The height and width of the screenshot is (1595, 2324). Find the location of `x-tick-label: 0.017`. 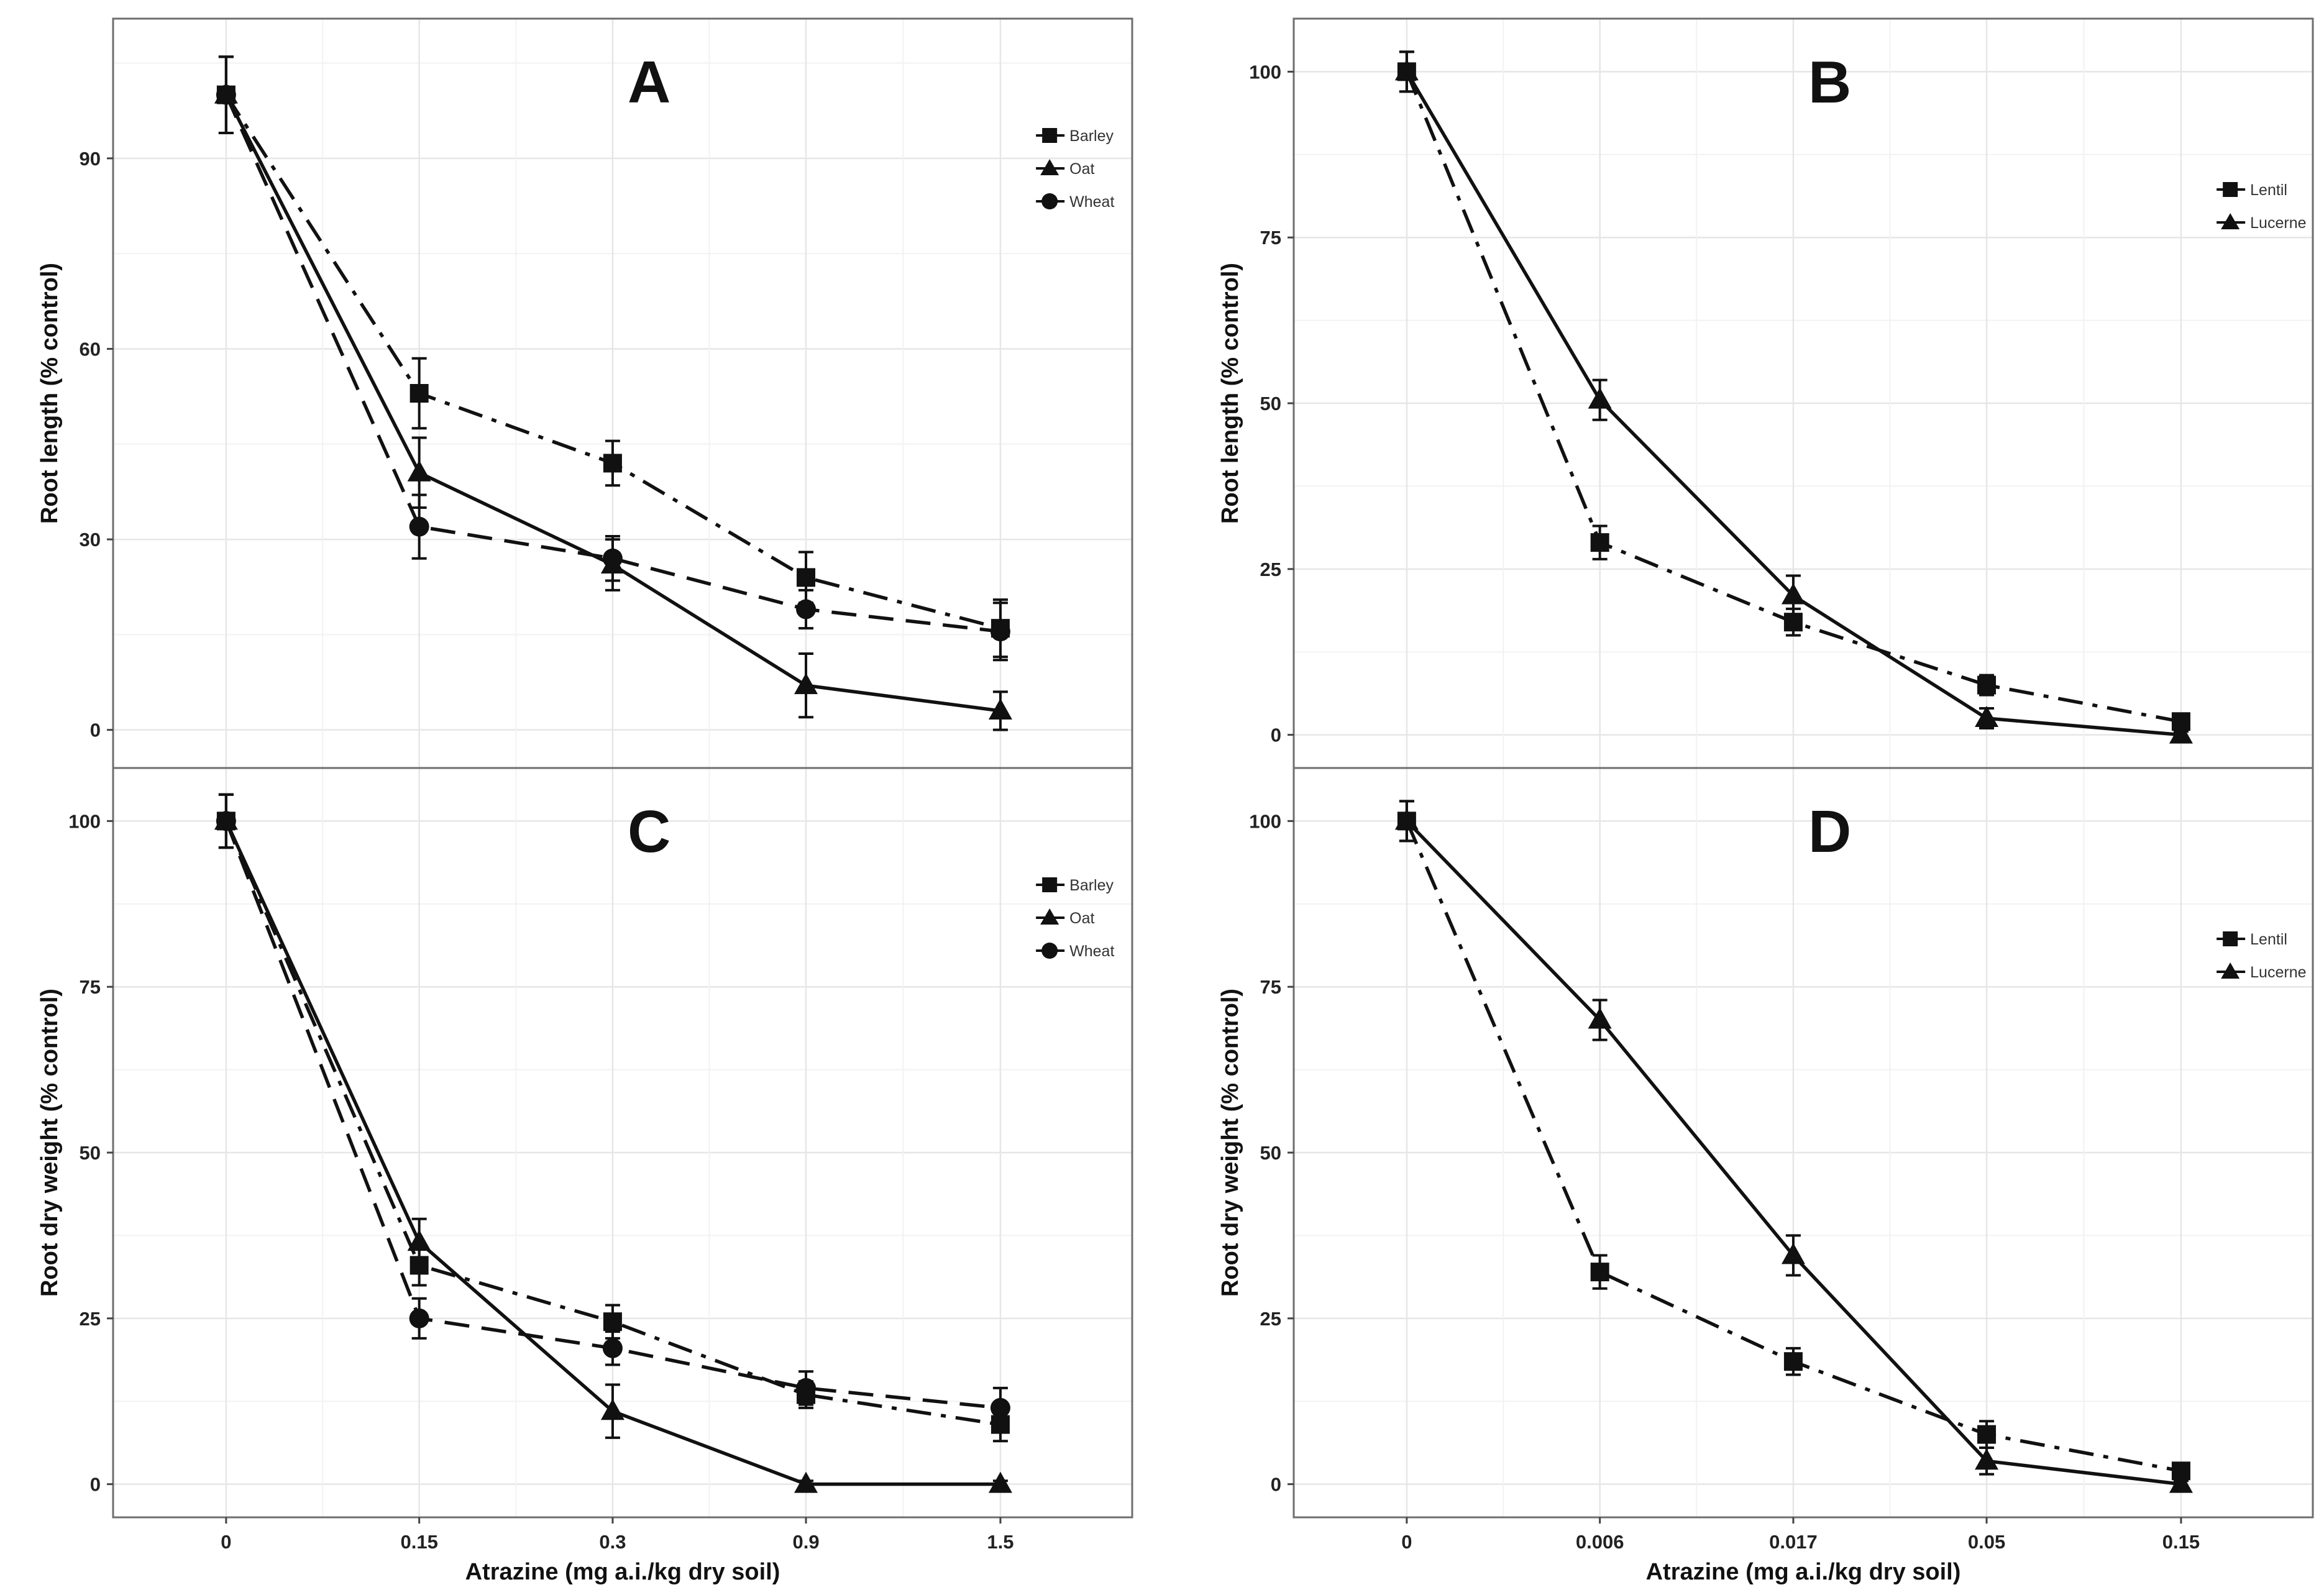

x-tick-label: 0.017 is located at coordinates (1793, 1542).